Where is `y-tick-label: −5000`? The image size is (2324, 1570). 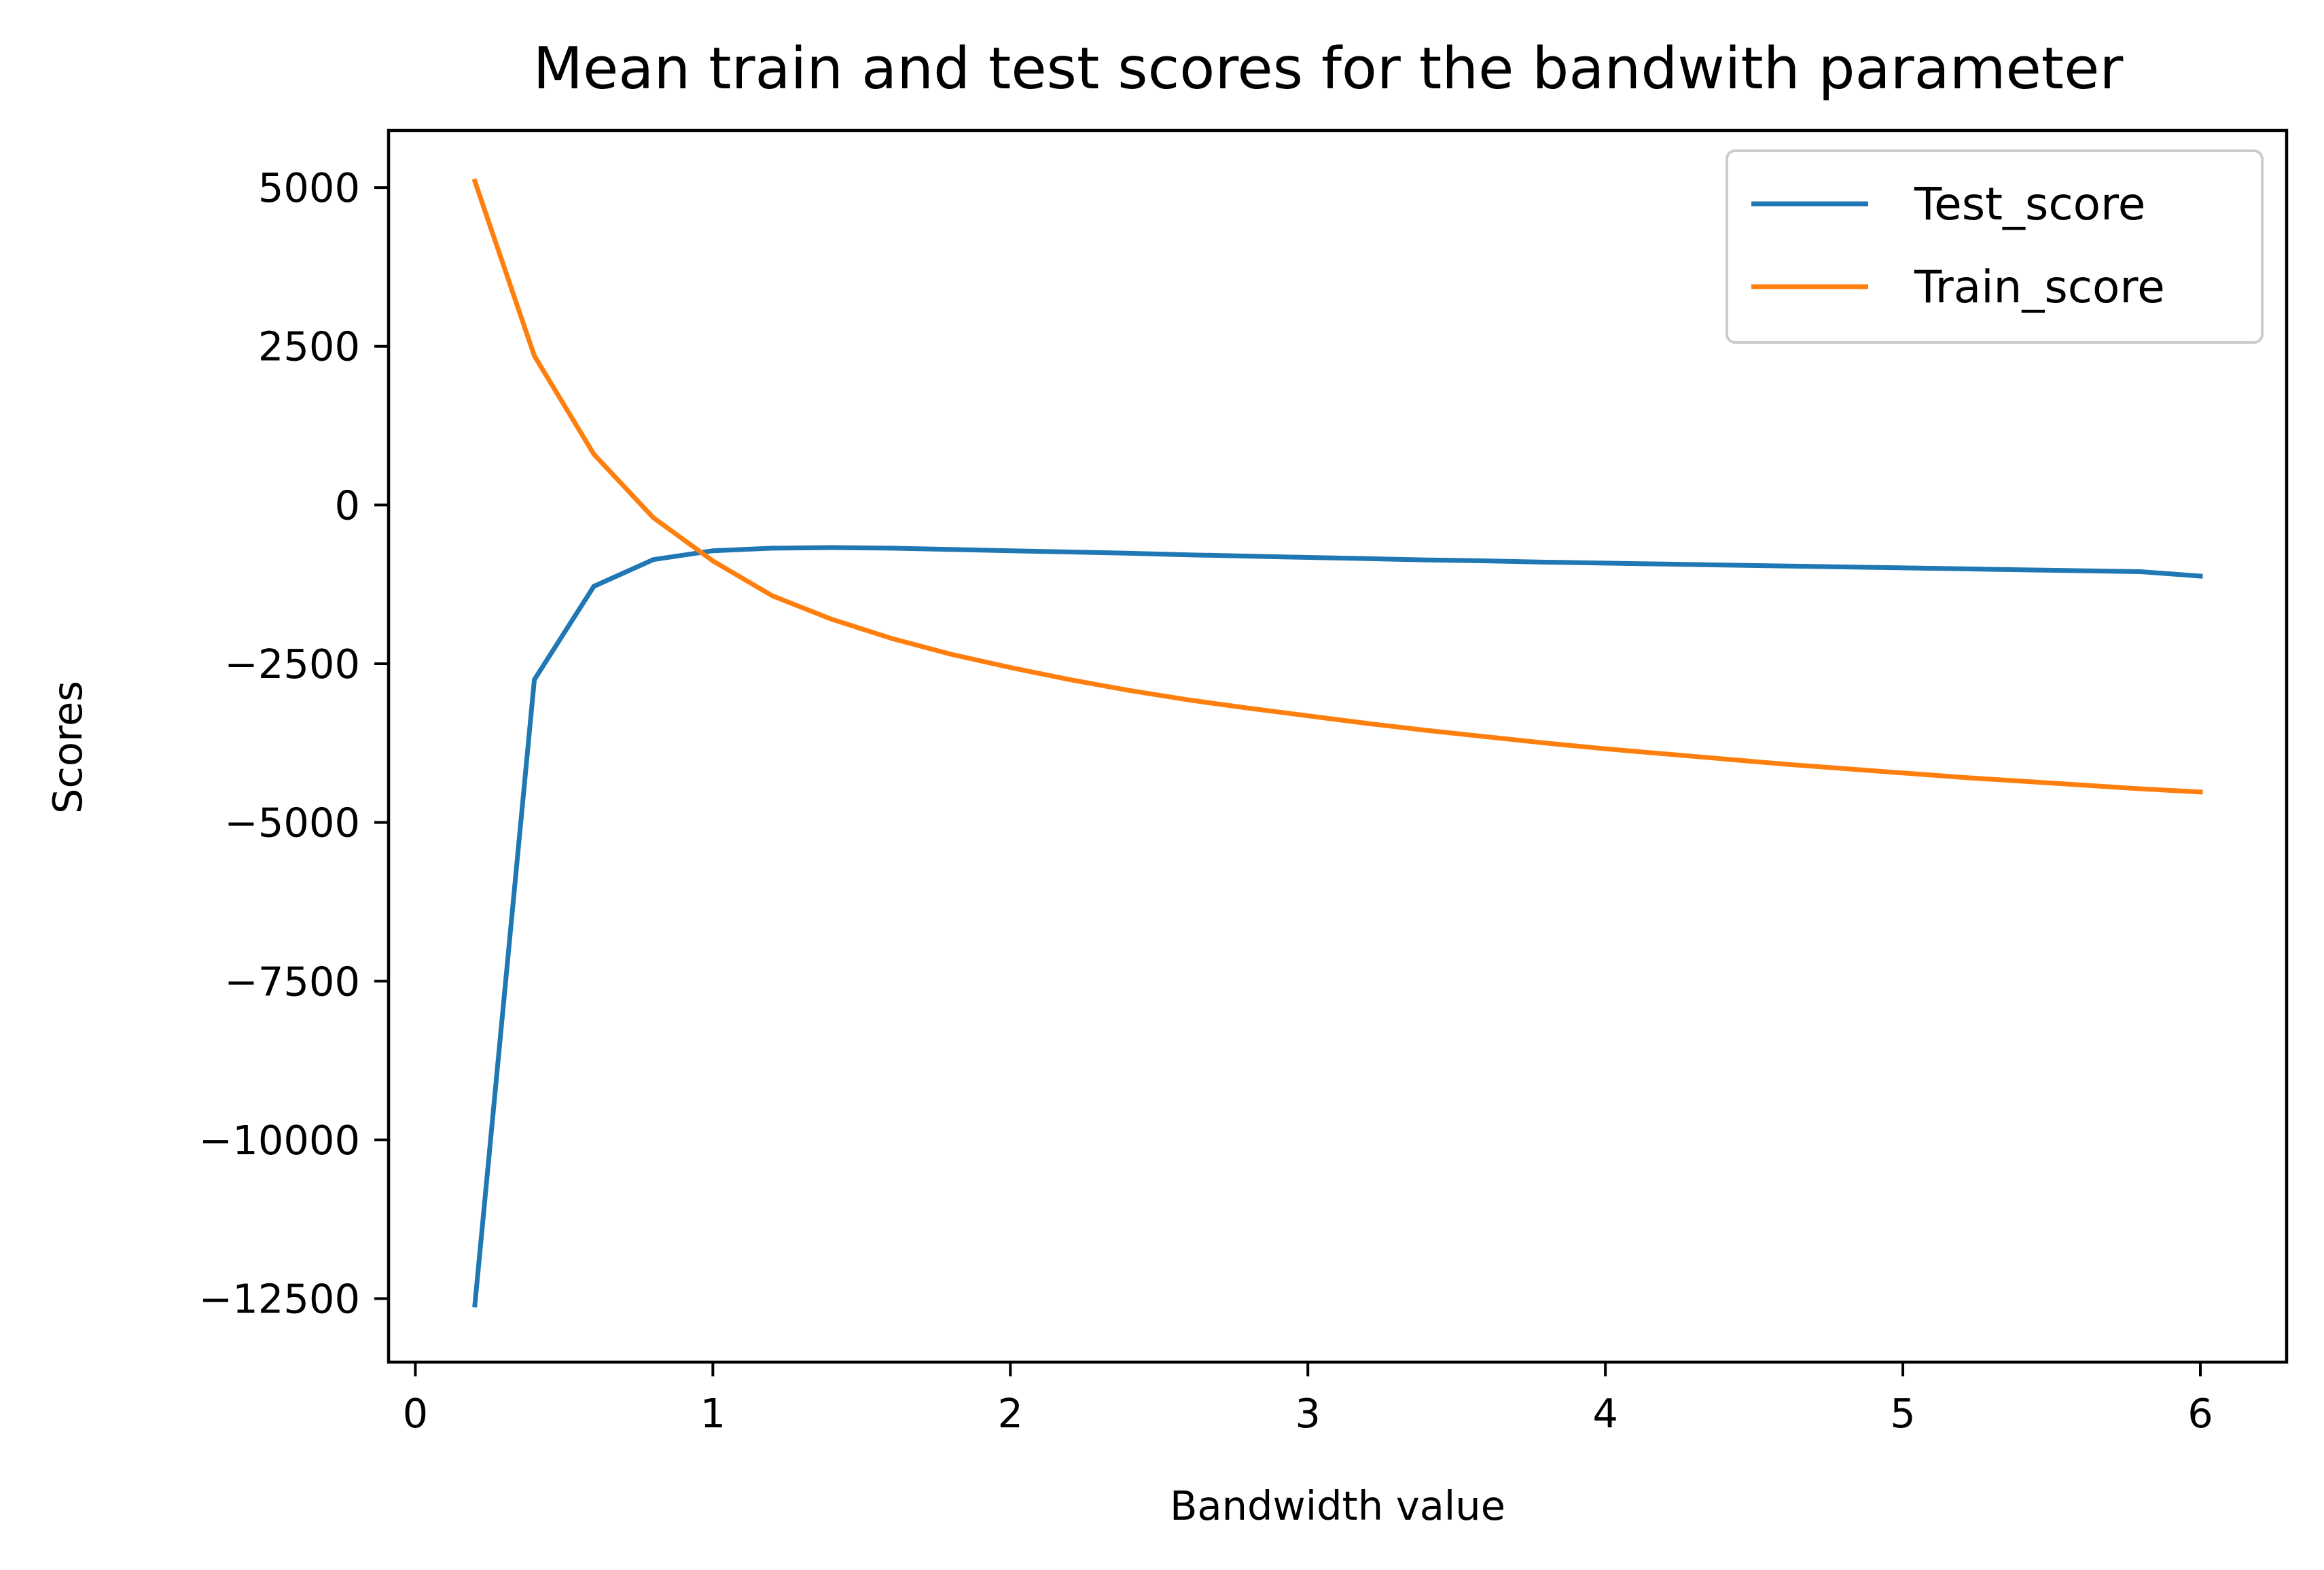 y-tick-label: −5000 is located at coordinates (292, 823).